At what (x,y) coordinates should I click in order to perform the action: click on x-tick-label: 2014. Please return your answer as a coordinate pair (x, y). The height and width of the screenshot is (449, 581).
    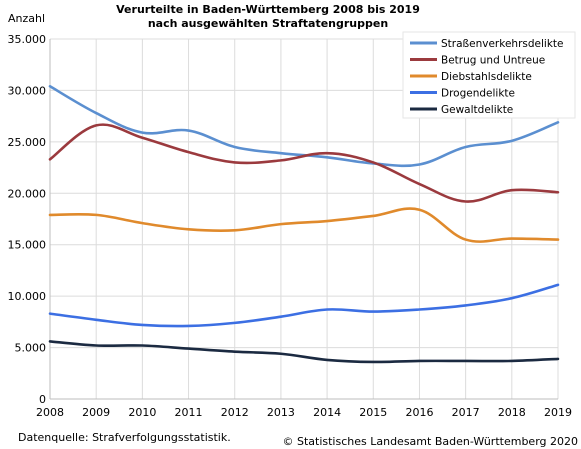
    Looking at the image, I should click on (327, 412).